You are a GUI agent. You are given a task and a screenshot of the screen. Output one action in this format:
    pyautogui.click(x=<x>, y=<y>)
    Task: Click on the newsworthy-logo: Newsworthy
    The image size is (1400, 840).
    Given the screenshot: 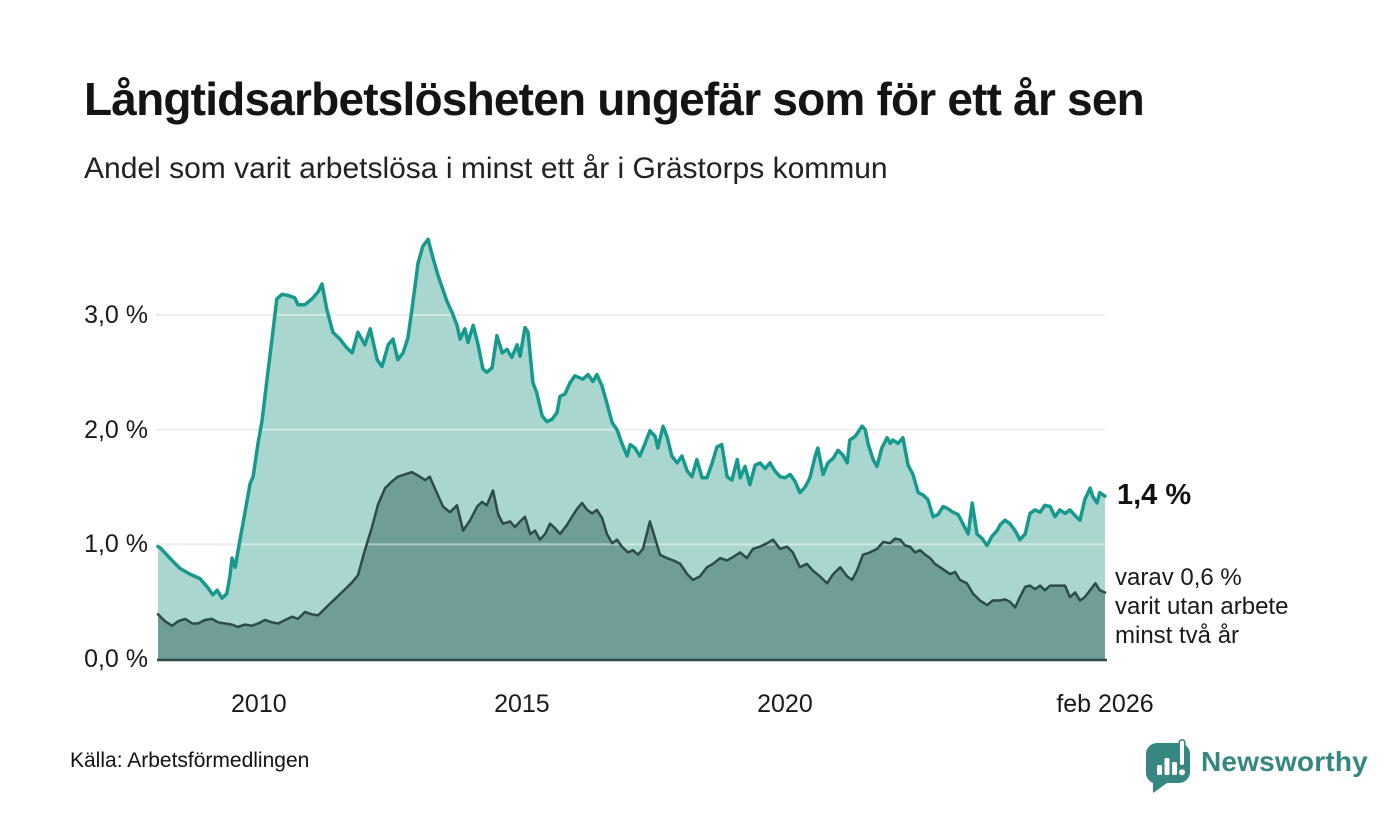 What is the action you would take?
    pyautogui.click(x=1257, y=766)
    